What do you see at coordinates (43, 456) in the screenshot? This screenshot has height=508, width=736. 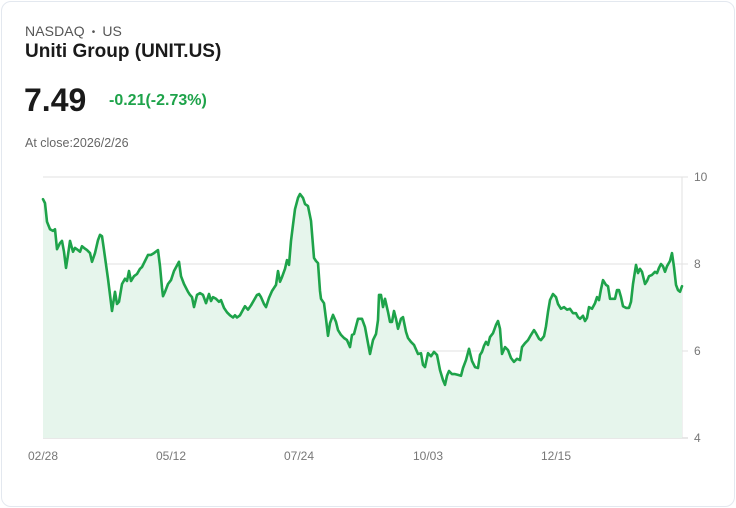 I see `x-tick-label: 02/28` at bounding box center [43, 456].